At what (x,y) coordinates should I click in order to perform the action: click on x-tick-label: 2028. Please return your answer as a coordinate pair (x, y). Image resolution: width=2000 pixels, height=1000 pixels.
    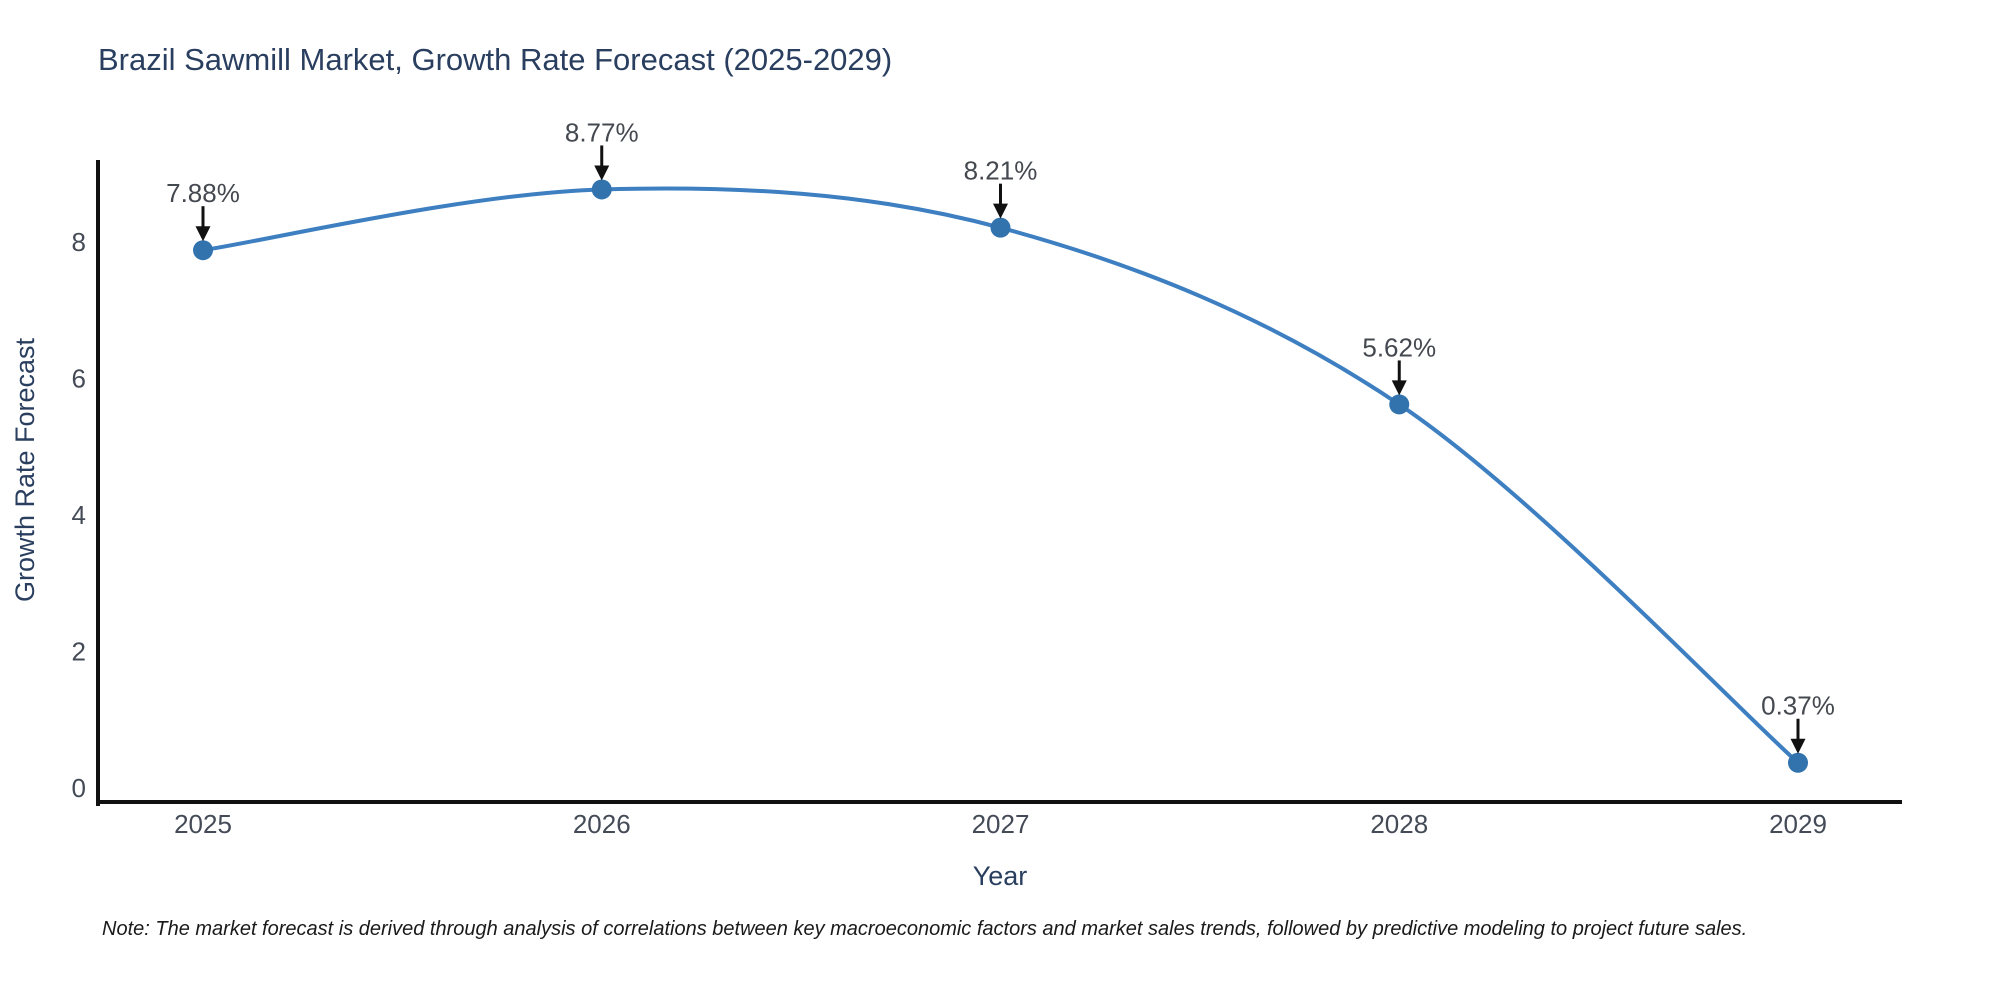
    Looking at the image, I should click on (1399, 824).